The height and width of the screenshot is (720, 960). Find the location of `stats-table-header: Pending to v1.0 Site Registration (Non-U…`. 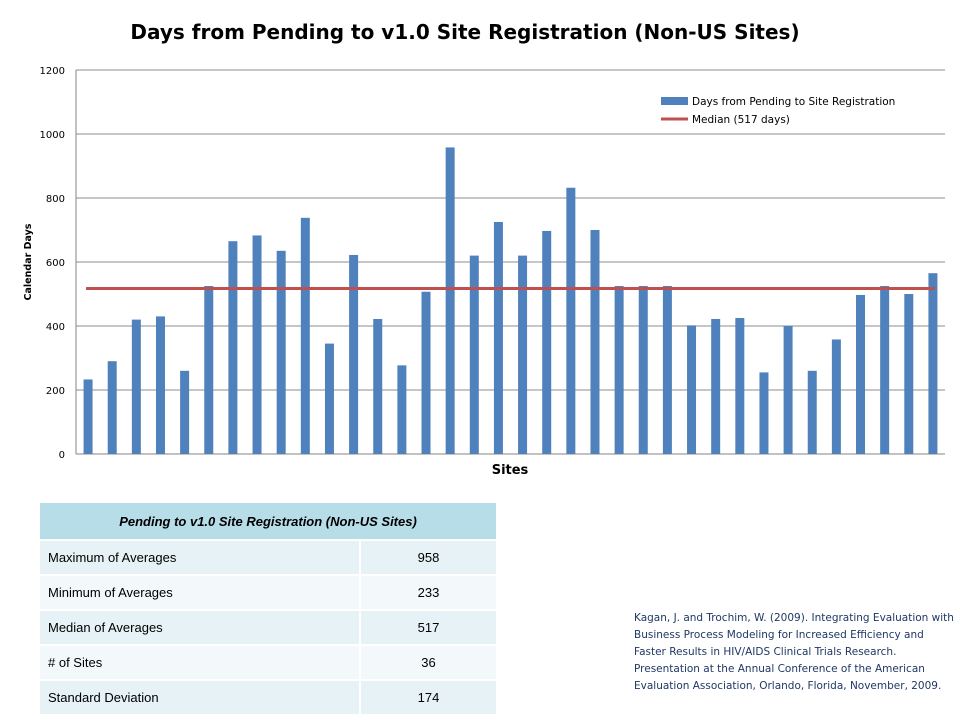

stats-table-header: Pending to v1.0 Site Registration (Non-U… is located at coordinates (268, 522).